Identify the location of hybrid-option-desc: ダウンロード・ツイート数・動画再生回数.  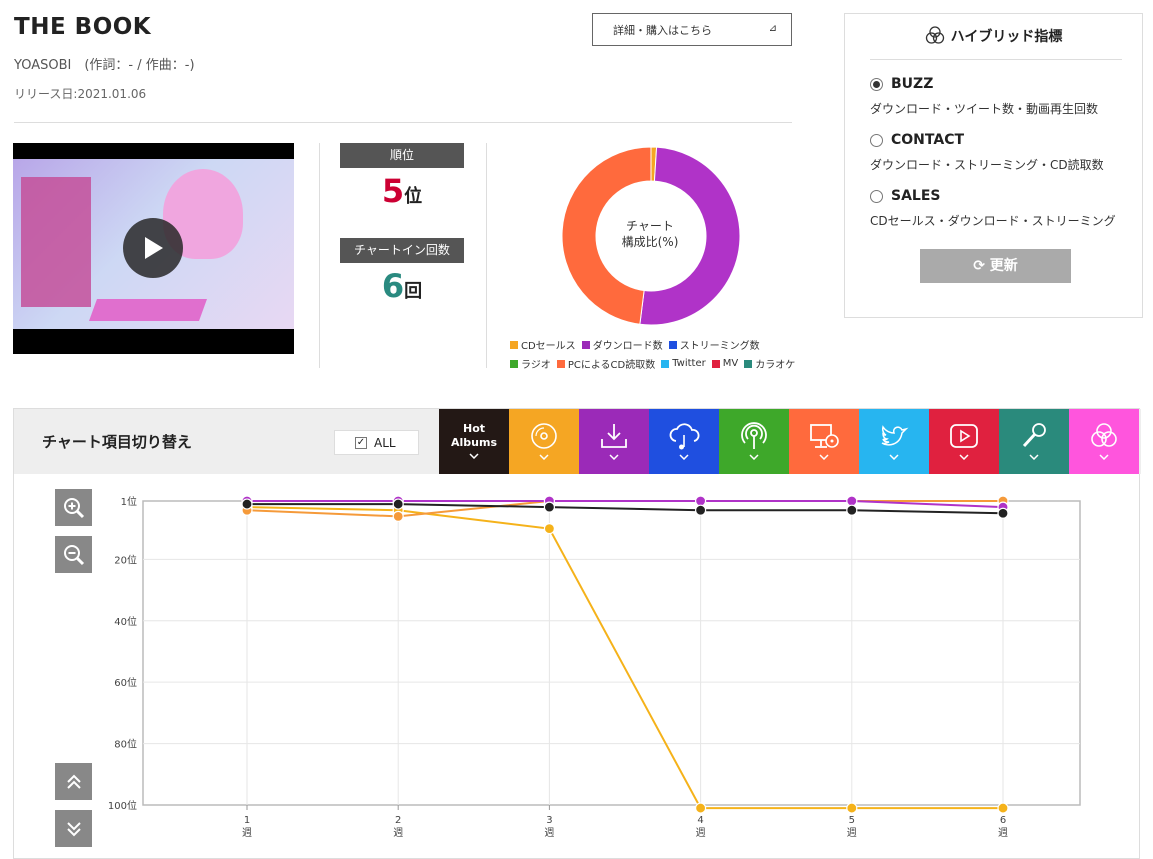
(984, 109).